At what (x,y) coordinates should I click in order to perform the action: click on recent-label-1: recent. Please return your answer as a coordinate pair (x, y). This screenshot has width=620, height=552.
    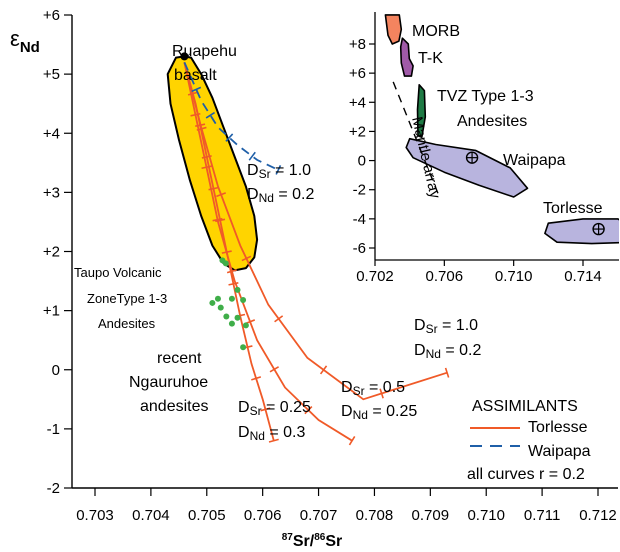
    Looking at the image, I should click on (179, 358).